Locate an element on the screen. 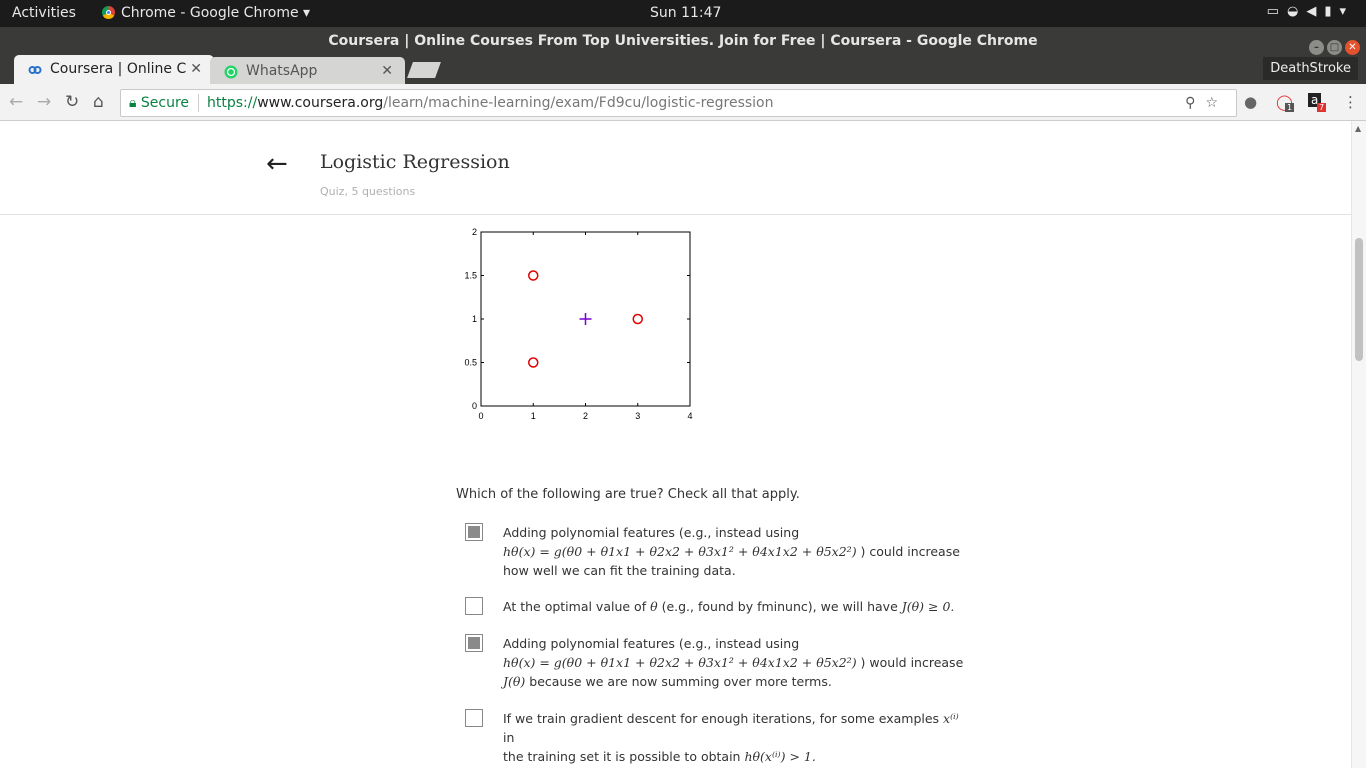 The image size is (1366, 768). app-menu: Chrome - Google Chrome ▾ is located at coordinates (206, 13).